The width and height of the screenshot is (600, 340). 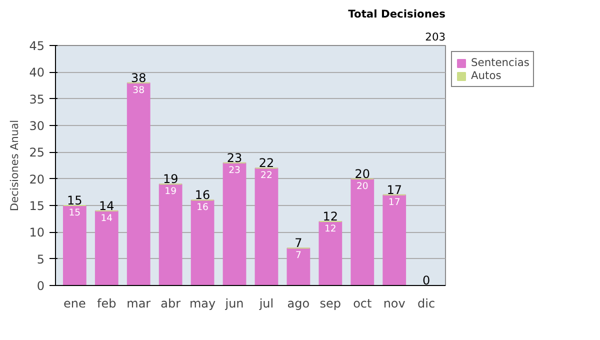 I want to click on x-tick-label: jun, so click(x=234, y=303).